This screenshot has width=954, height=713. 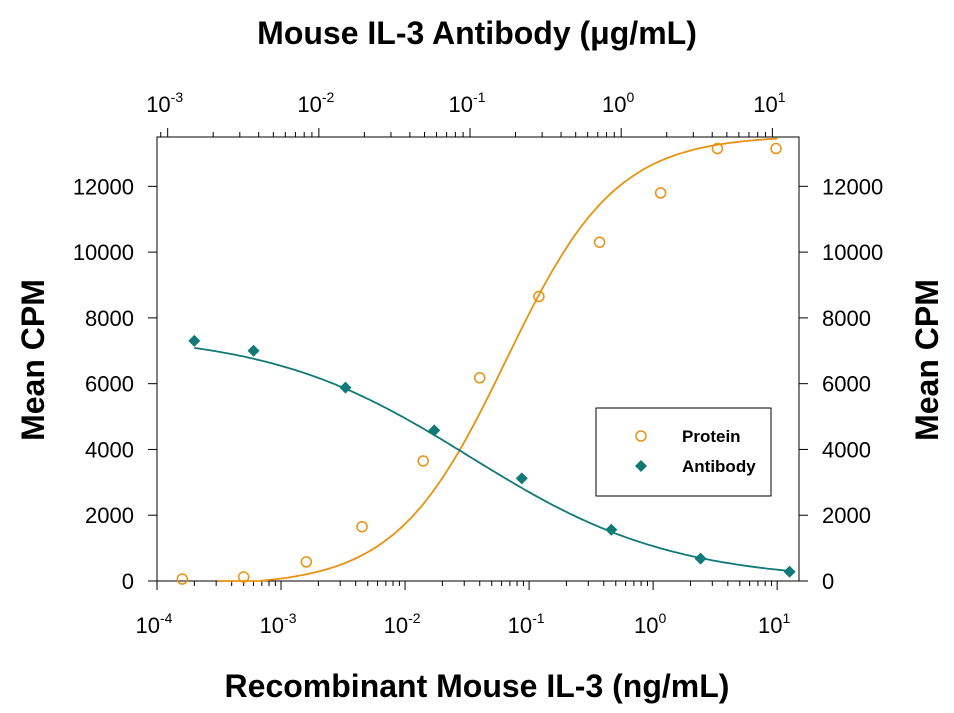 I want to click on x2-tick-label: 10⁻², so click(x=315, y=103).